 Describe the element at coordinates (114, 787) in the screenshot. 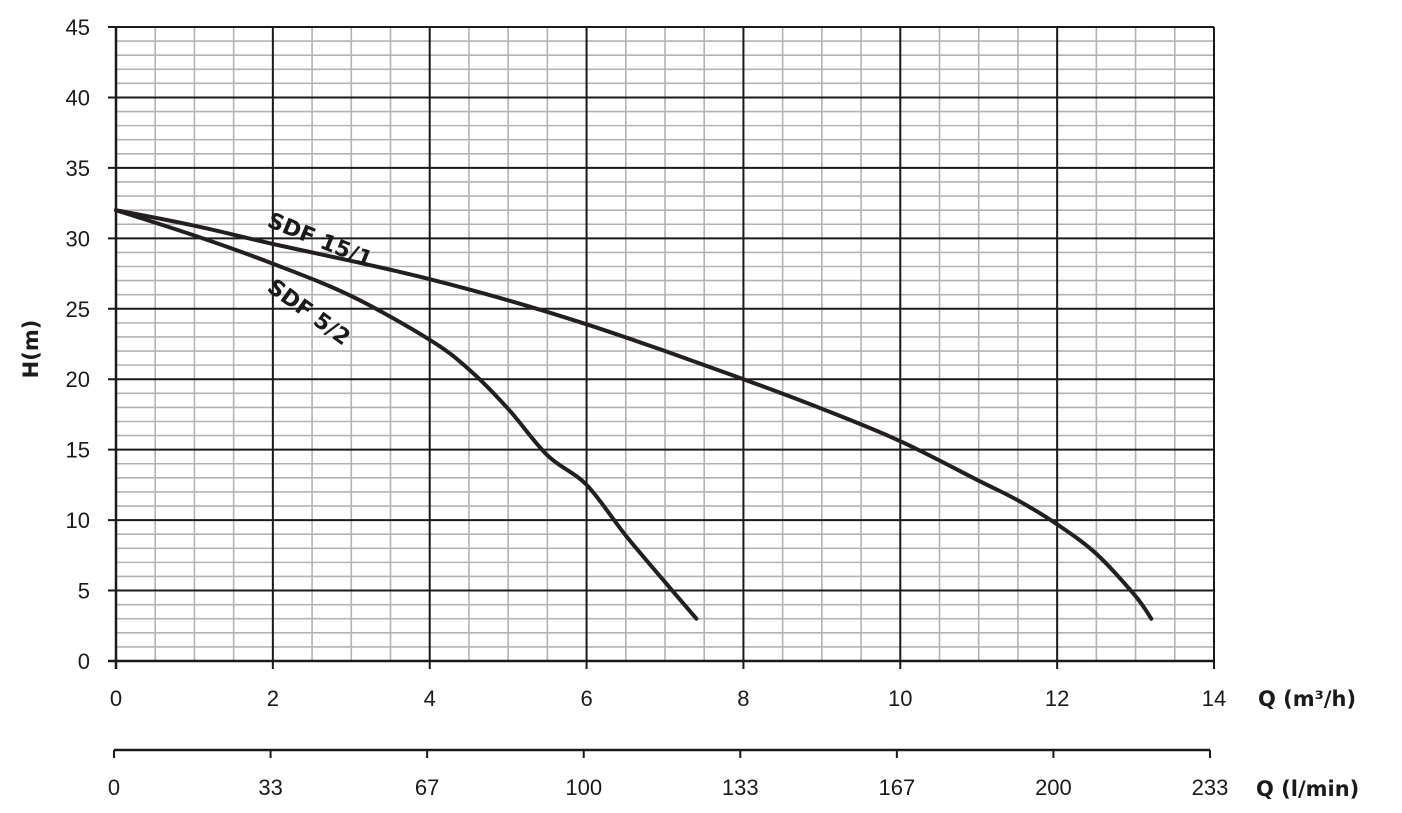

I see `x-secondary-tick-label: 0` at that location.